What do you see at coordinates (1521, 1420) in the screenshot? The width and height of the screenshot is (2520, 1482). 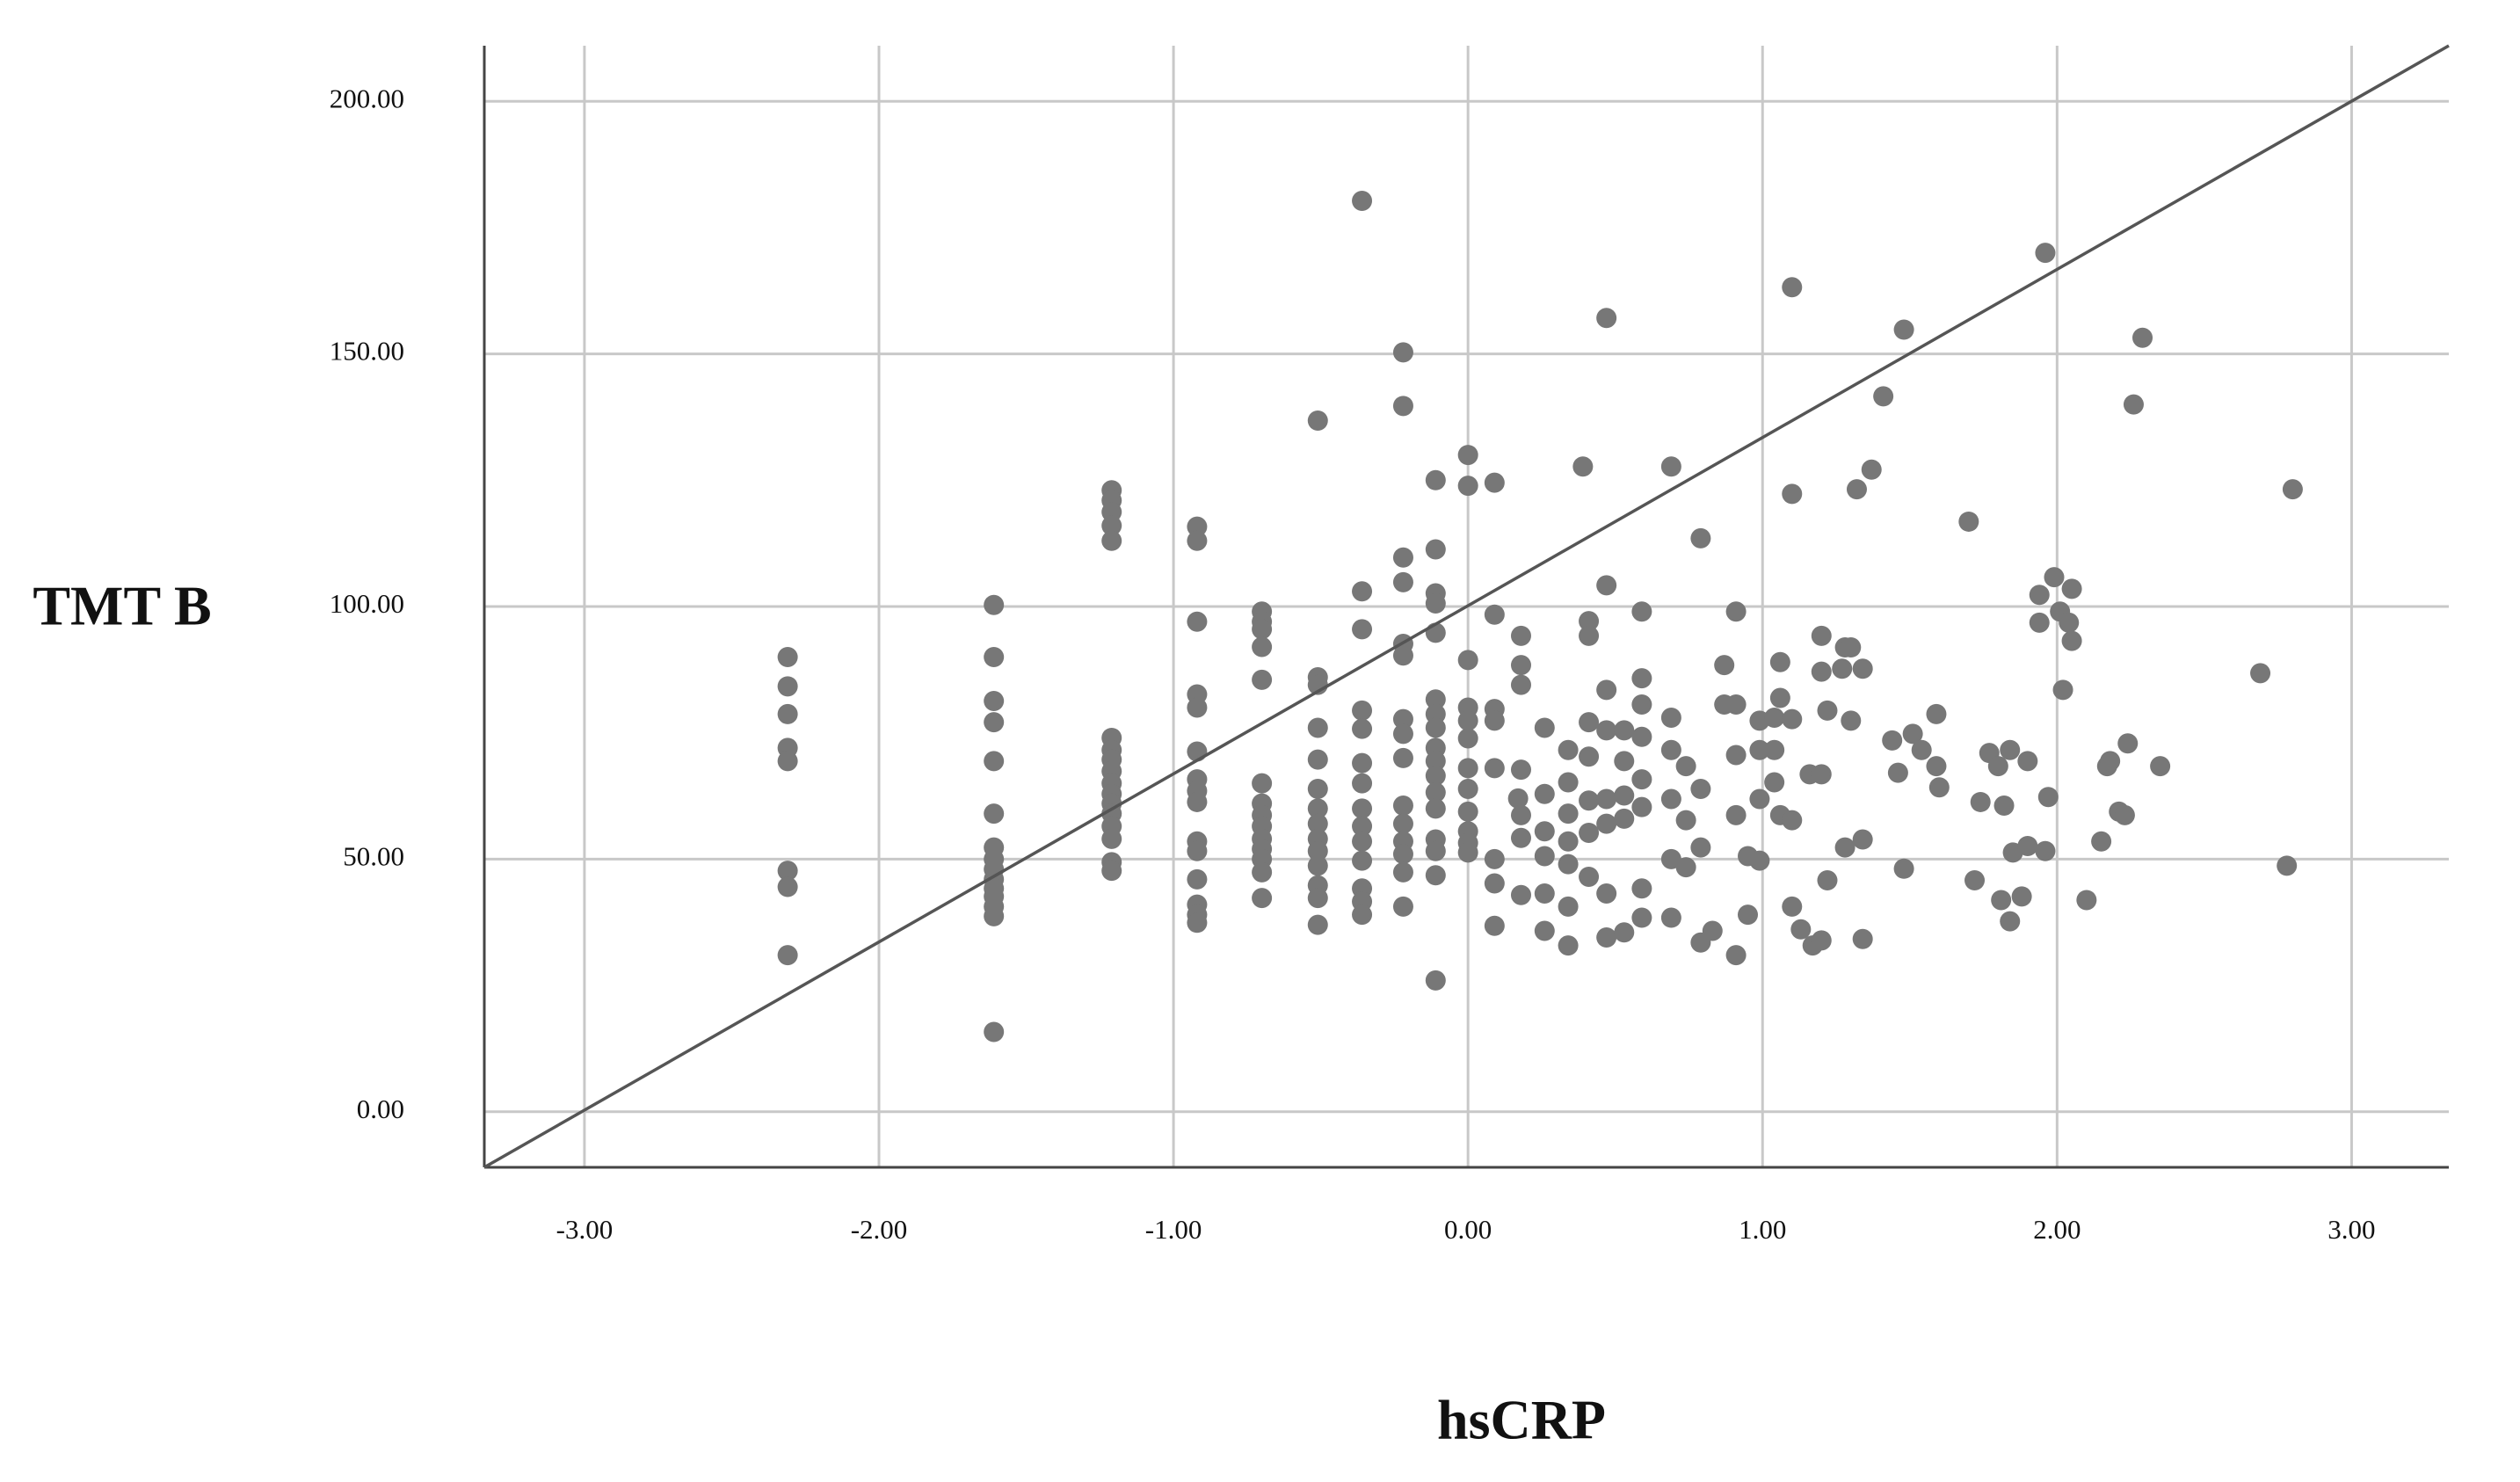 I see `x-axis-title: hsCRP` at bounding box center [1521, 1420].